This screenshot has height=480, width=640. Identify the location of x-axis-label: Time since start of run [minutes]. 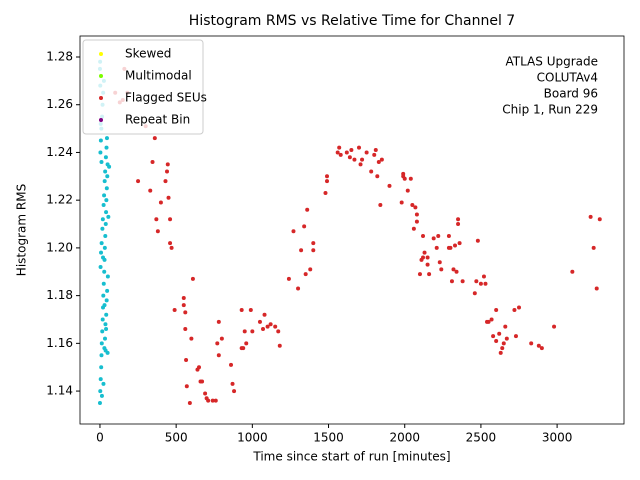
(351, 457).